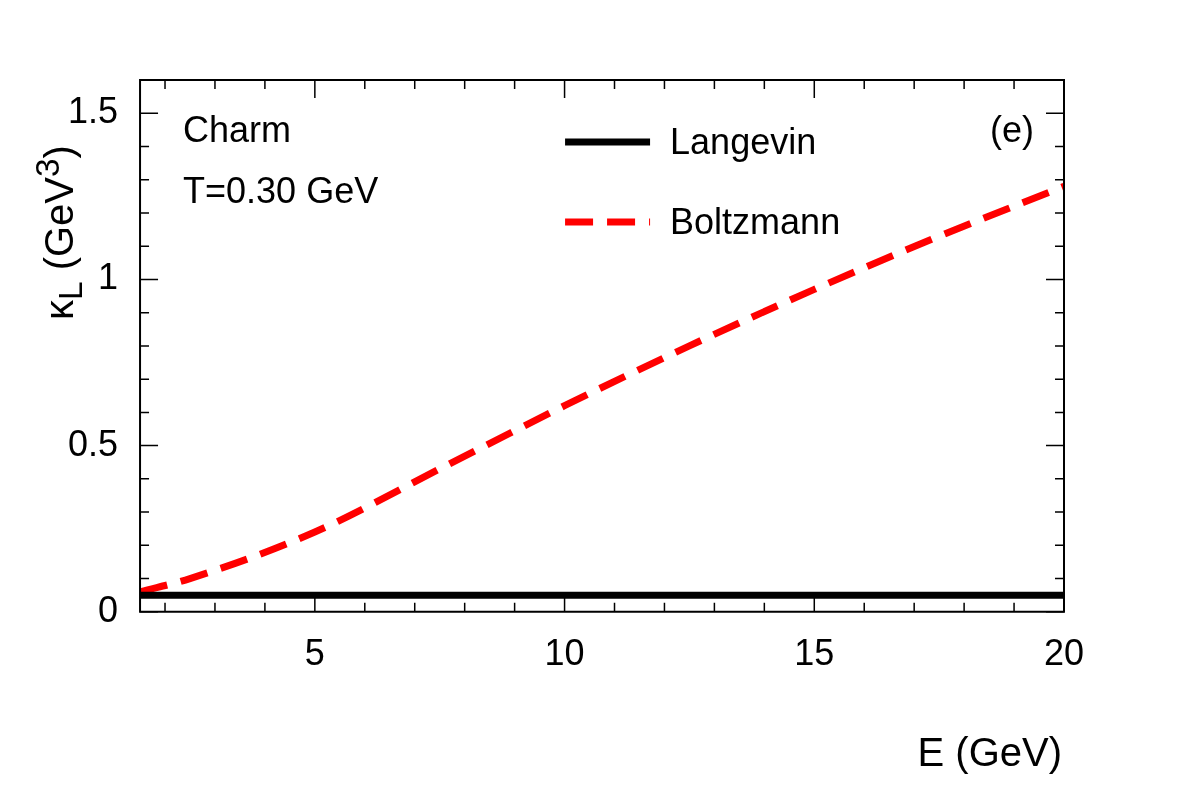 The image size is (1182, 803). I want to click on y-tick-label: 0, so click(108, 609).